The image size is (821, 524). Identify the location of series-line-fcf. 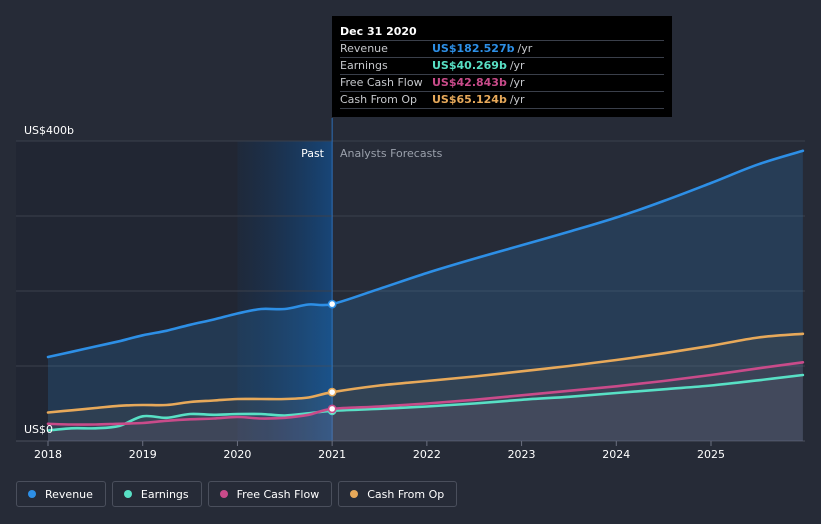
(425, 393).